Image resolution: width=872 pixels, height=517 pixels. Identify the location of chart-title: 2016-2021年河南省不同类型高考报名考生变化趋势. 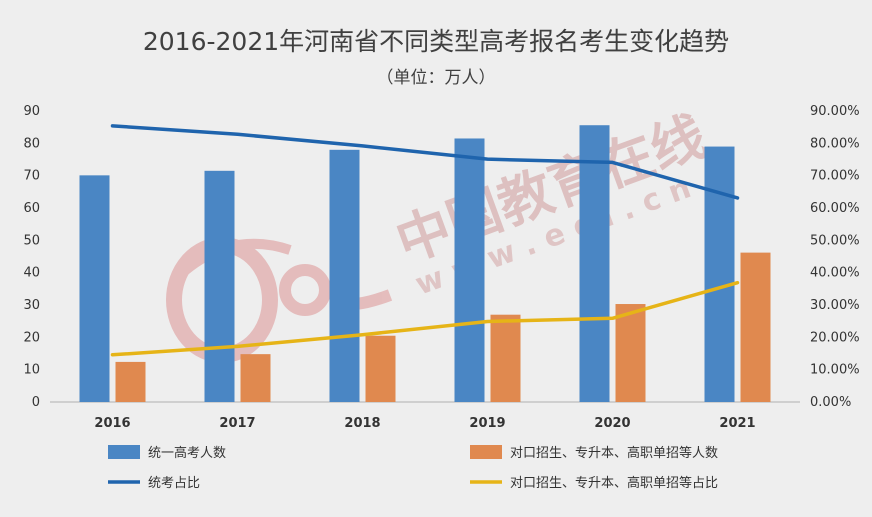
(436, 41).